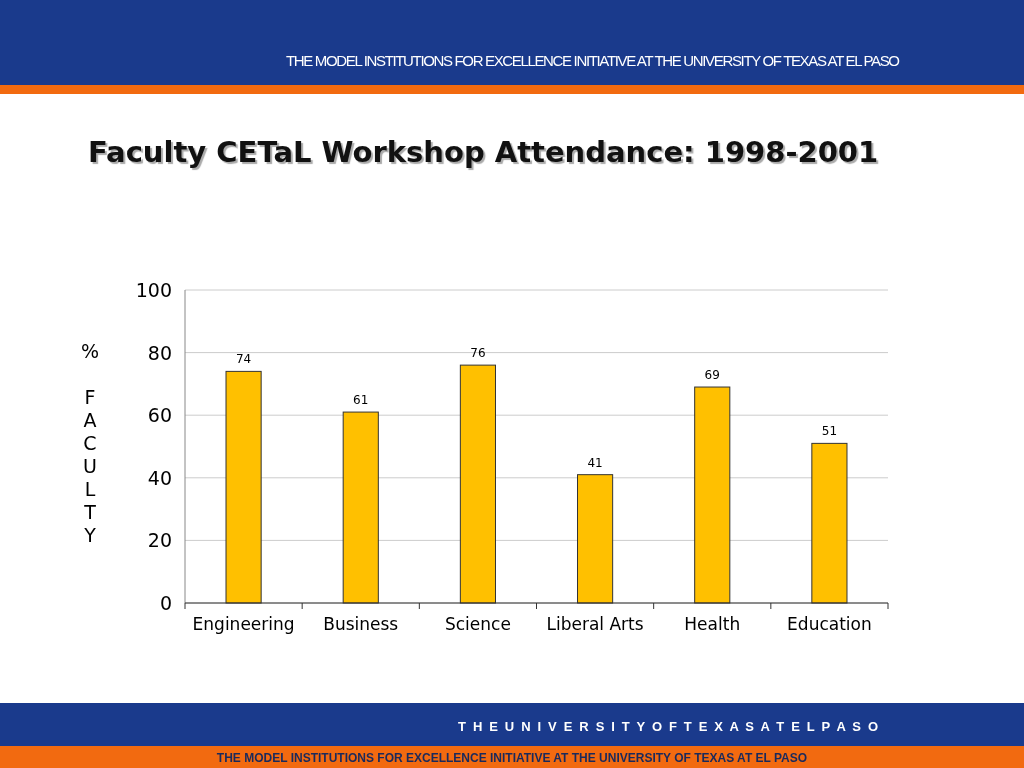 The height and width of the screenshot is (768, 1024). Describe the element at coordinates (829, 431) in the screenshot. I see `data-label: 51` at that location.